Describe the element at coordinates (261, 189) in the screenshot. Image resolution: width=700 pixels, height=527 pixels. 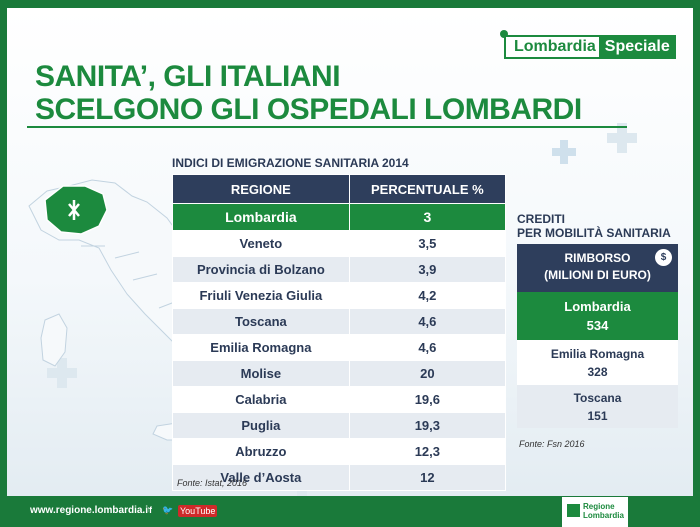
I see `column-header-region: REGIONE` at that location.